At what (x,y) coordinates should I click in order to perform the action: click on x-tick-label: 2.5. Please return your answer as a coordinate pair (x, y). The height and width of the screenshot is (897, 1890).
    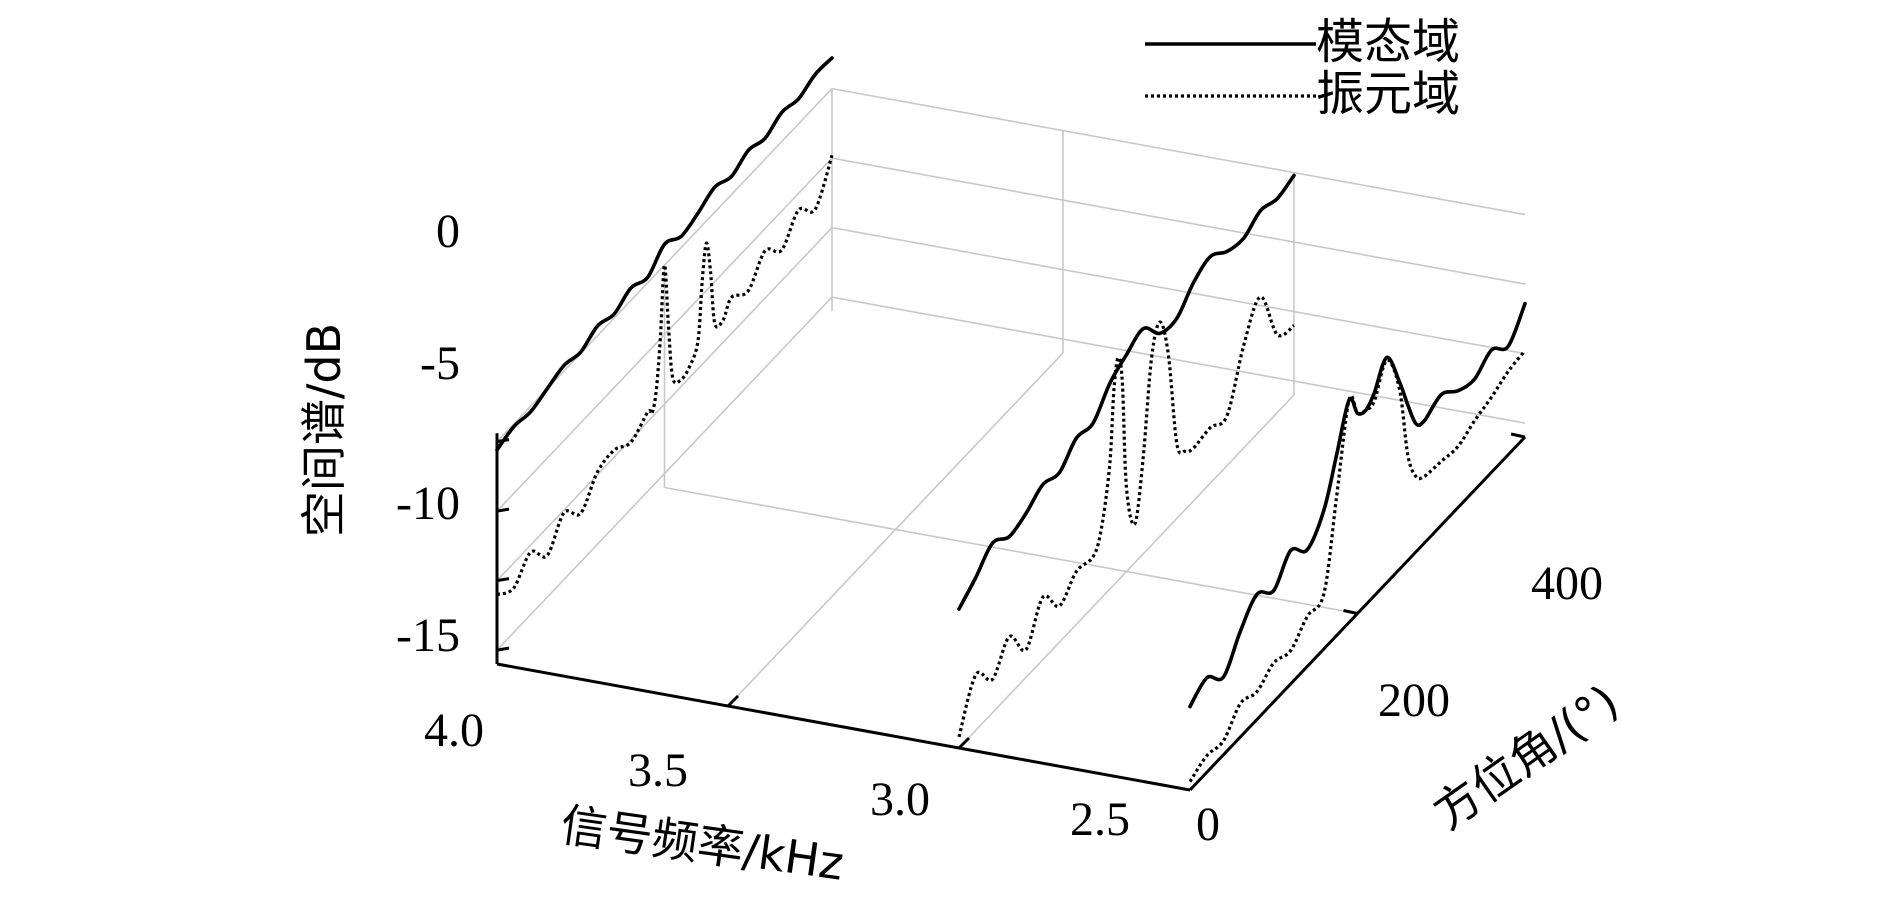
    Looking at the image, I should click on (1100, 819).